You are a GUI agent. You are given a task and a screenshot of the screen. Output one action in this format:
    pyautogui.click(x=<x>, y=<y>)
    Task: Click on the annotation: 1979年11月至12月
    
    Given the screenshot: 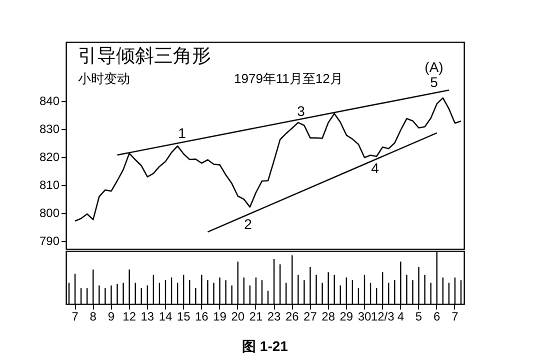 What is the action you would take?
    pyautogui.click(x=288, y=78)
    